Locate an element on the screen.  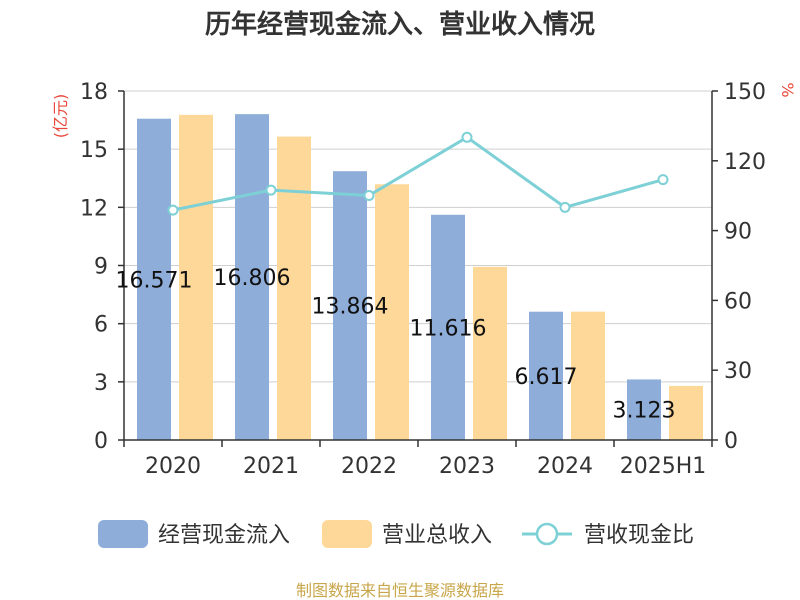
left-tick-label: 18 is located at coordinates (94, 92).